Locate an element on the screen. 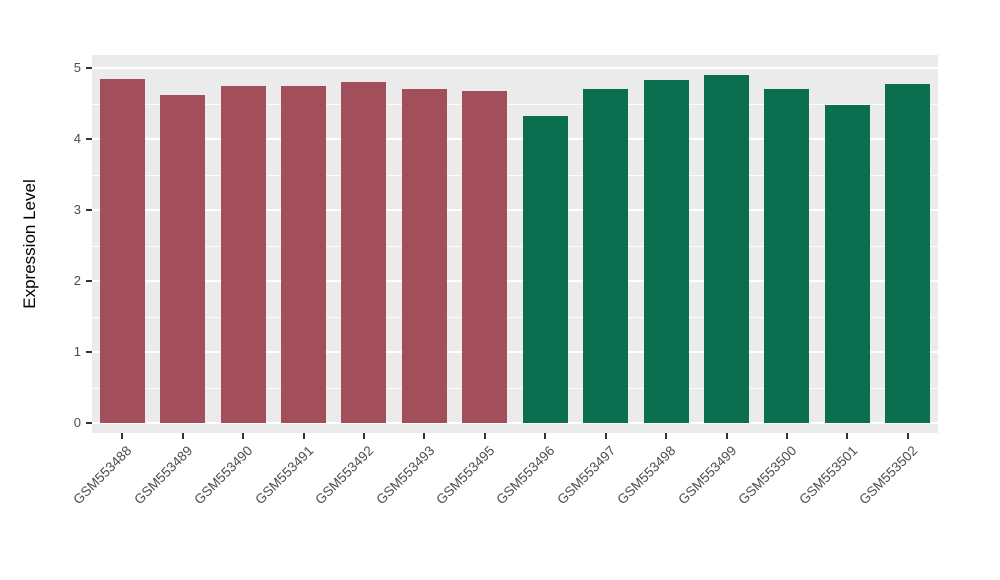 This screenshot has width=1000, height=580. x-tick-label: GSM553492 is located at coordinates (344, 475).